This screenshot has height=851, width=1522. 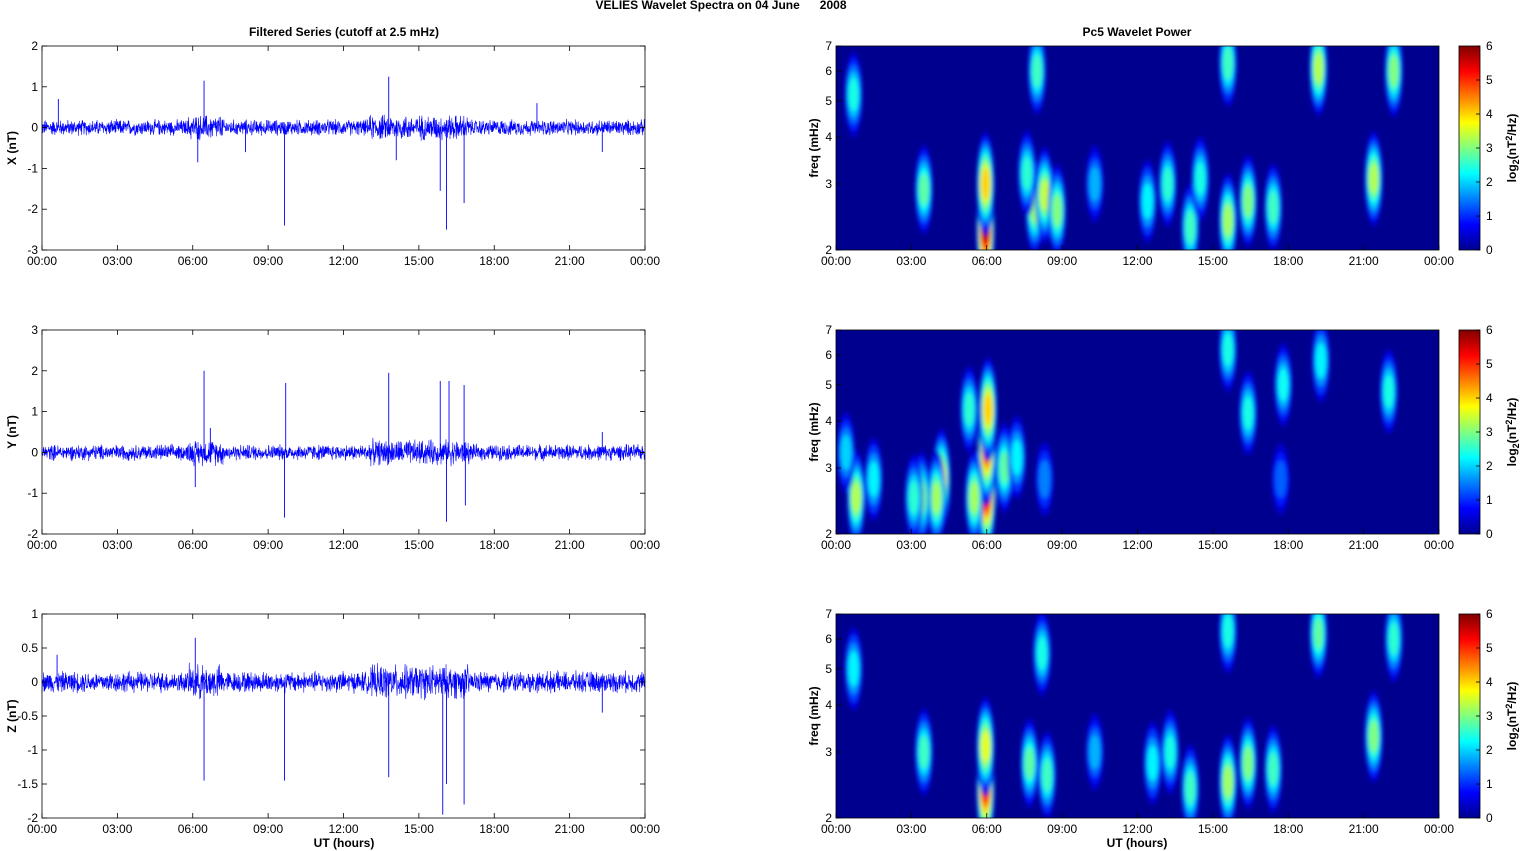 I want to click on figure-title: VELIES Wavelet Spectra on 04 June 2008, so click(x=721, y=6).